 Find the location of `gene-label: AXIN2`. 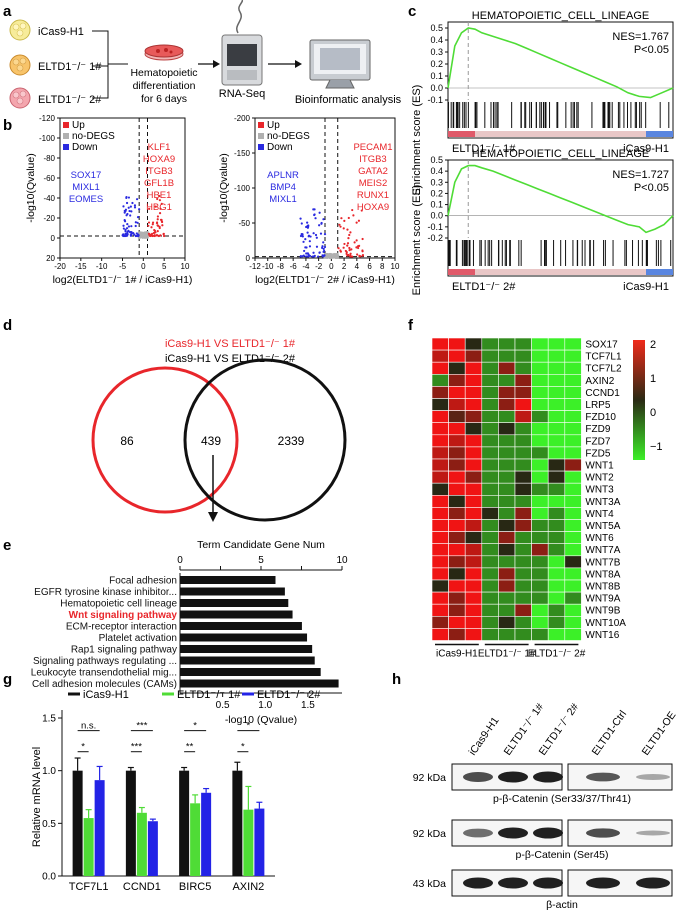

gene-label: AXIN2 is located at coordinates (599, 381).